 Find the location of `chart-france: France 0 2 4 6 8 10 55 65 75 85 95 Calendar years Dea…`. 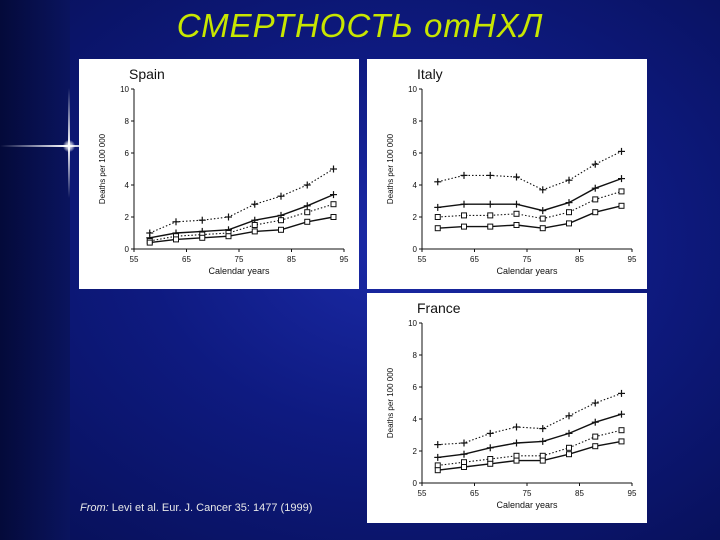

chart-france: France 0 2 4 6 8 10 55 65 75 85 95 Calendar years Dea… is located at coordinates (511, 405).